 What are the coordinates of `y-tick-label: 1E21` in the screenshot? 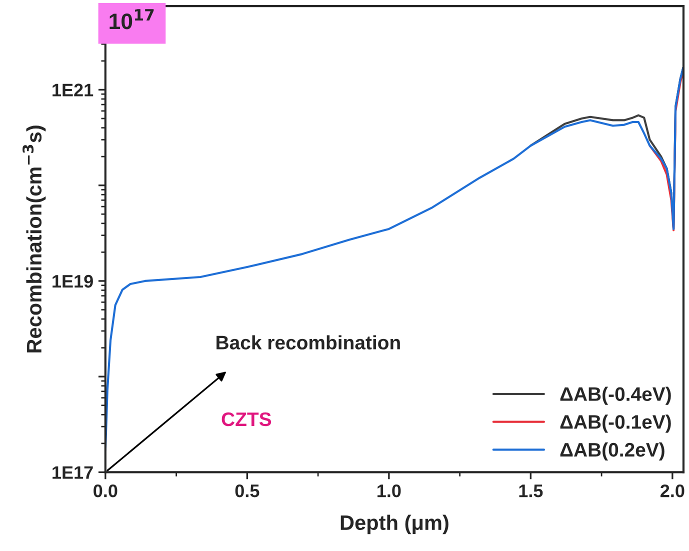 It's located at (73, 90).